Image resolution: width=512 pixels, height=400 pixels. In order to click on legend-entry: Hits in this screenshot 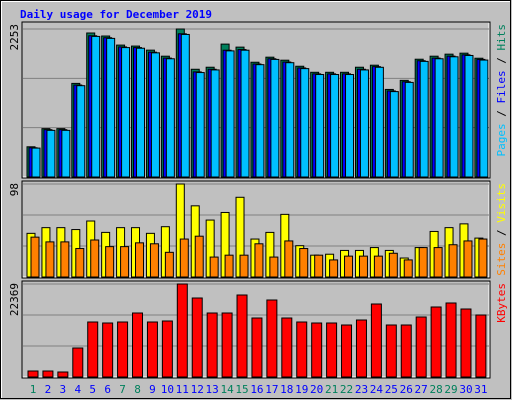, I will do `click(501, 37)`.